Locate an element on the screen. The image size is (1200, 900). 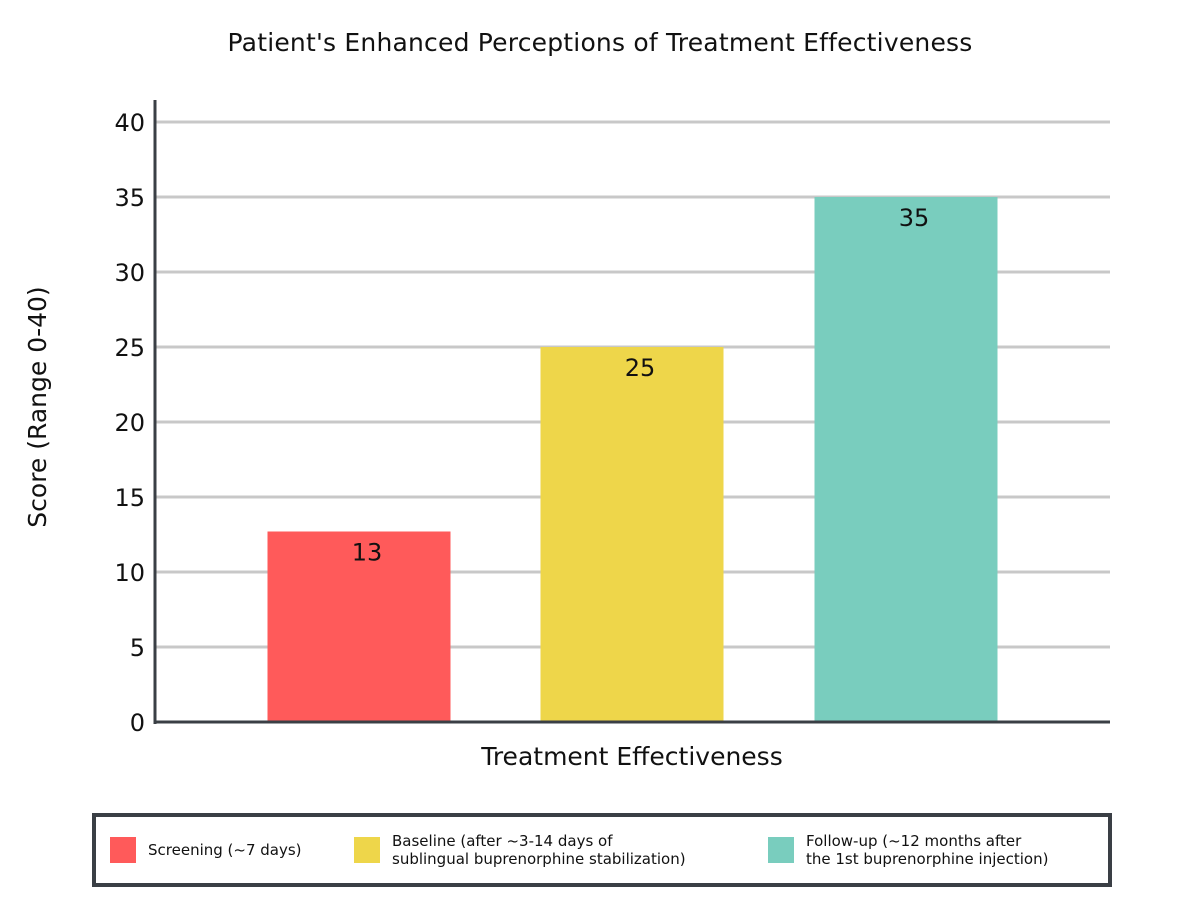
legend-swatch-follow-up is located at coordinates (781, 850).